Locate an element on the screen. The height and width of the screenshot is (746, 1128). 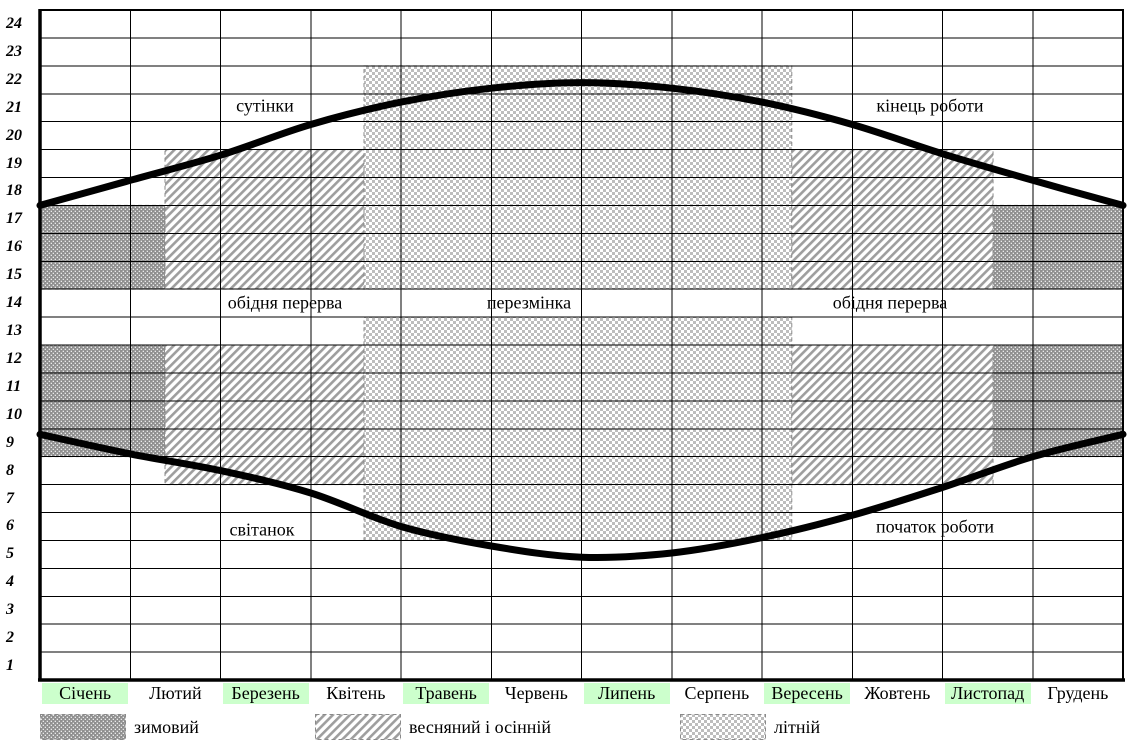
month-label-3: Березень is located at coordinates (265, 693).